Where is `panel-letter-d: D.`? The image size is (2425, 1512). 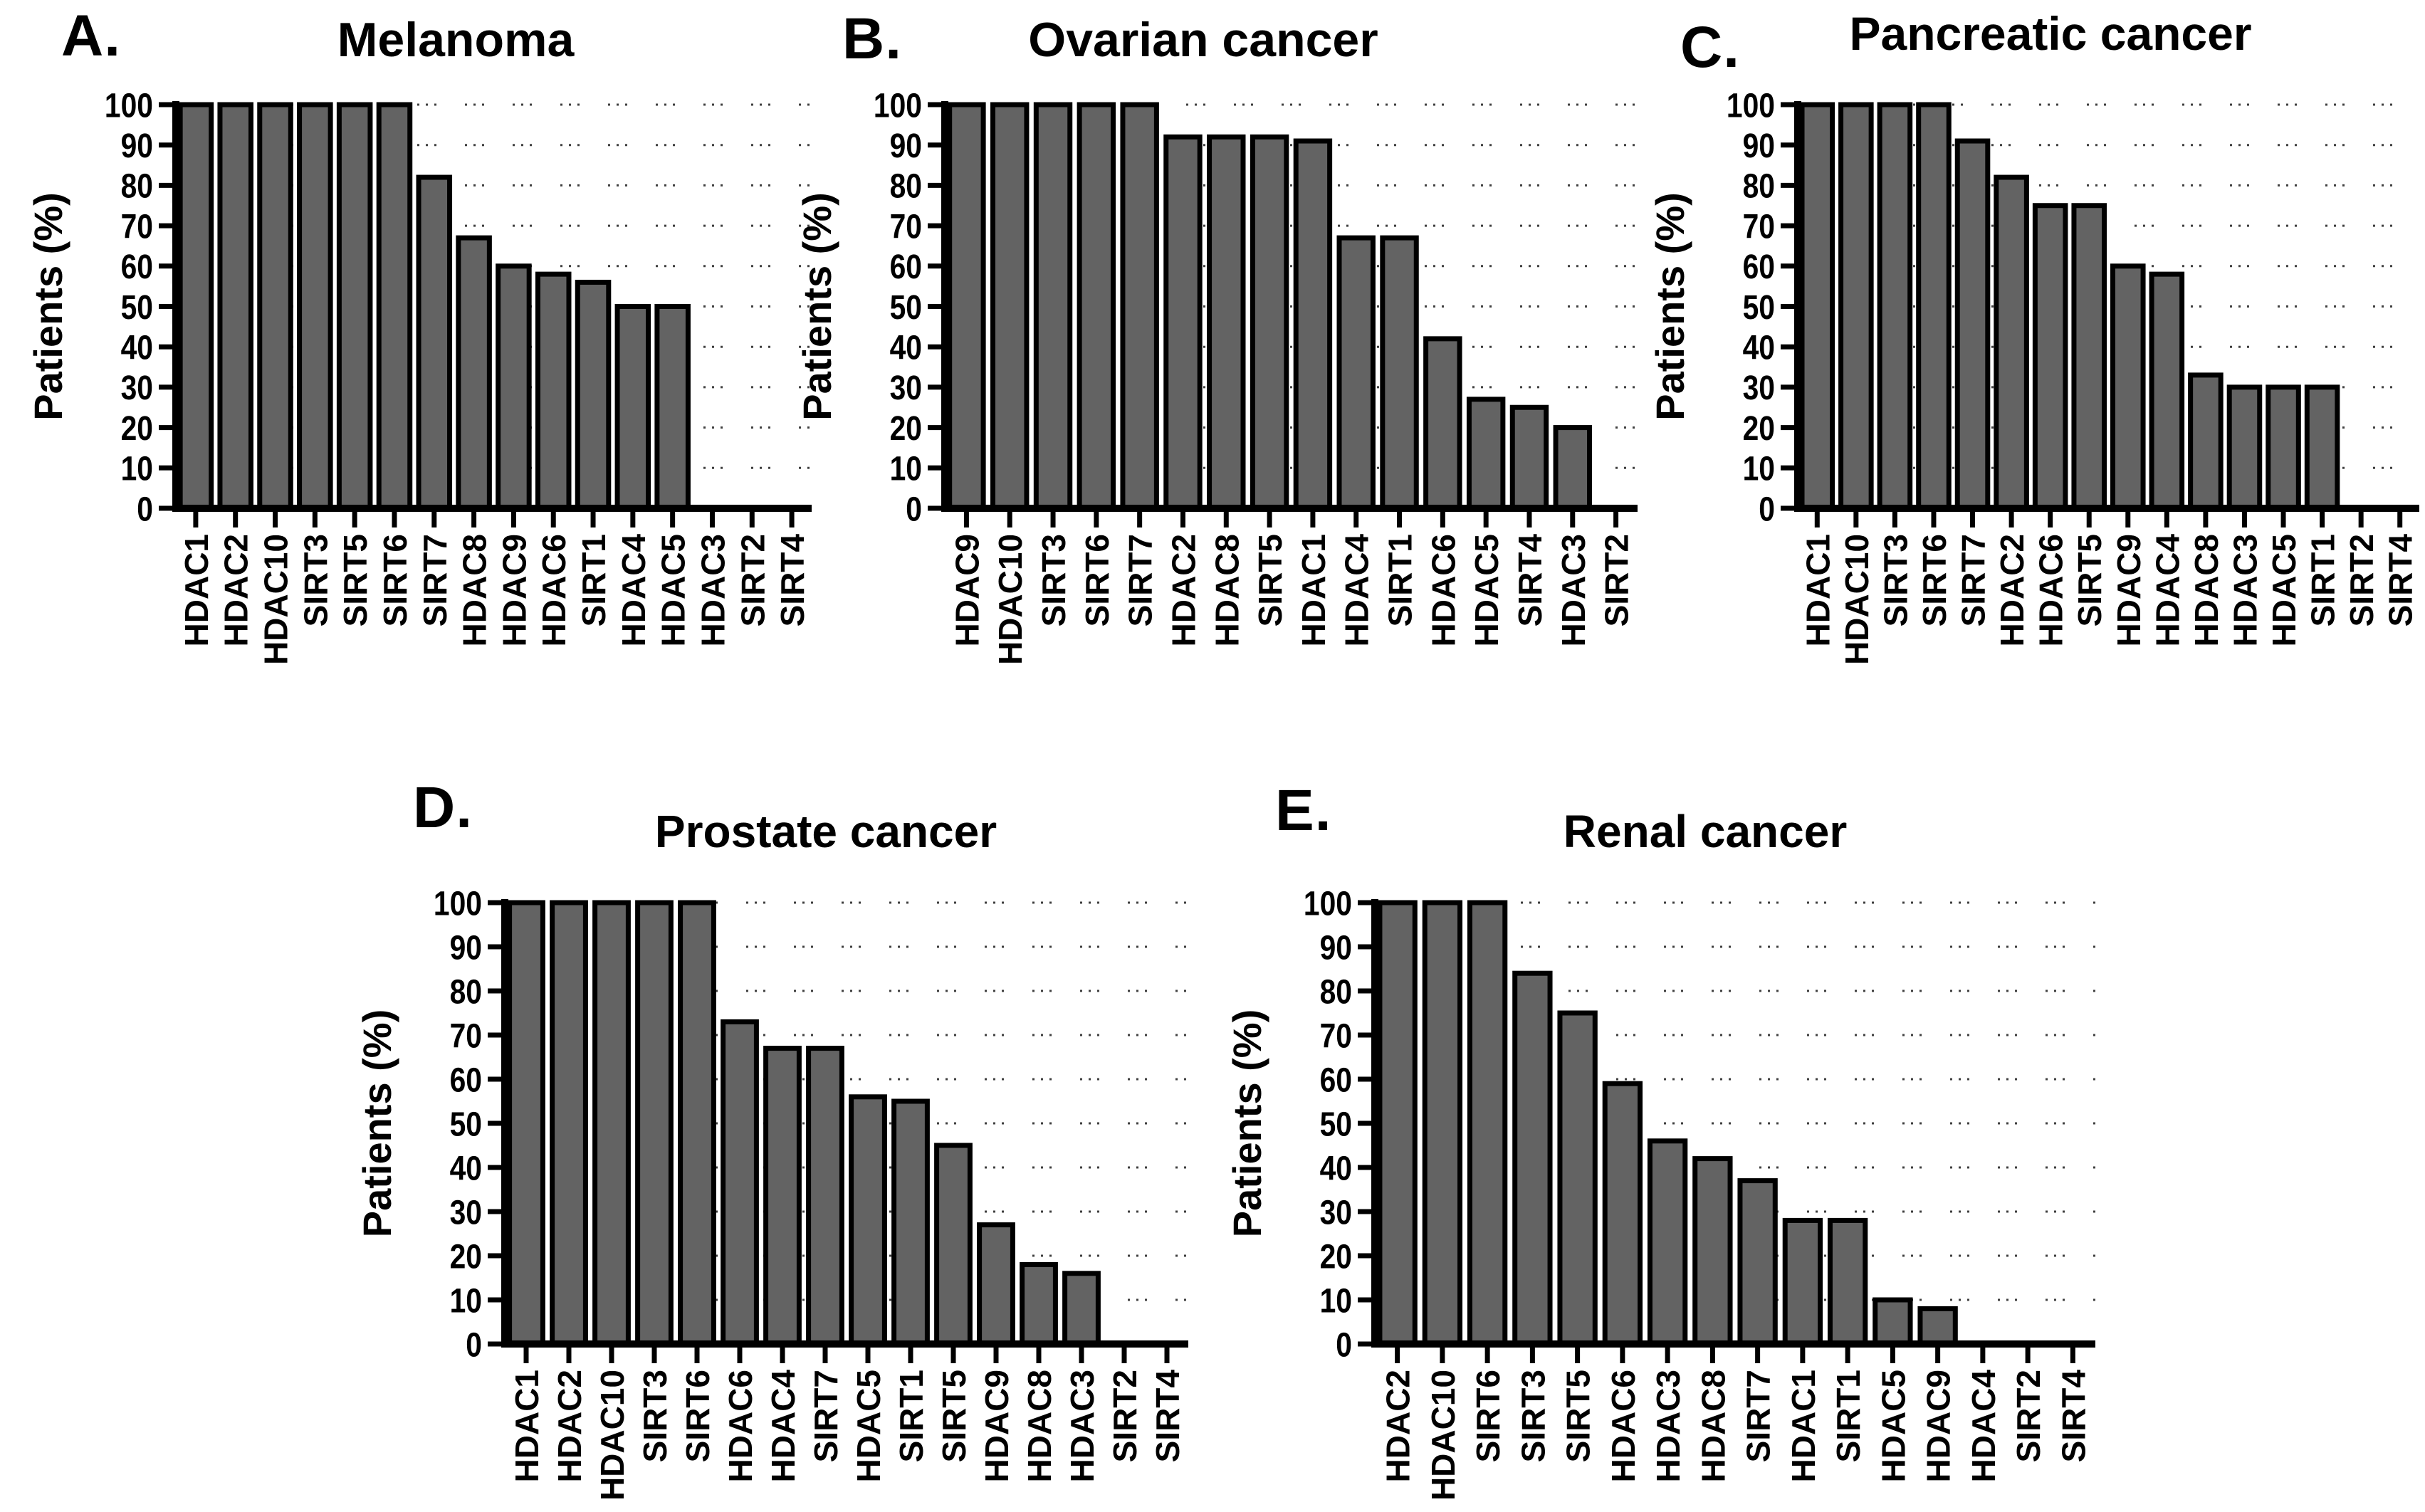 panel-letter-d: D. is located at coordinates (443, 807).